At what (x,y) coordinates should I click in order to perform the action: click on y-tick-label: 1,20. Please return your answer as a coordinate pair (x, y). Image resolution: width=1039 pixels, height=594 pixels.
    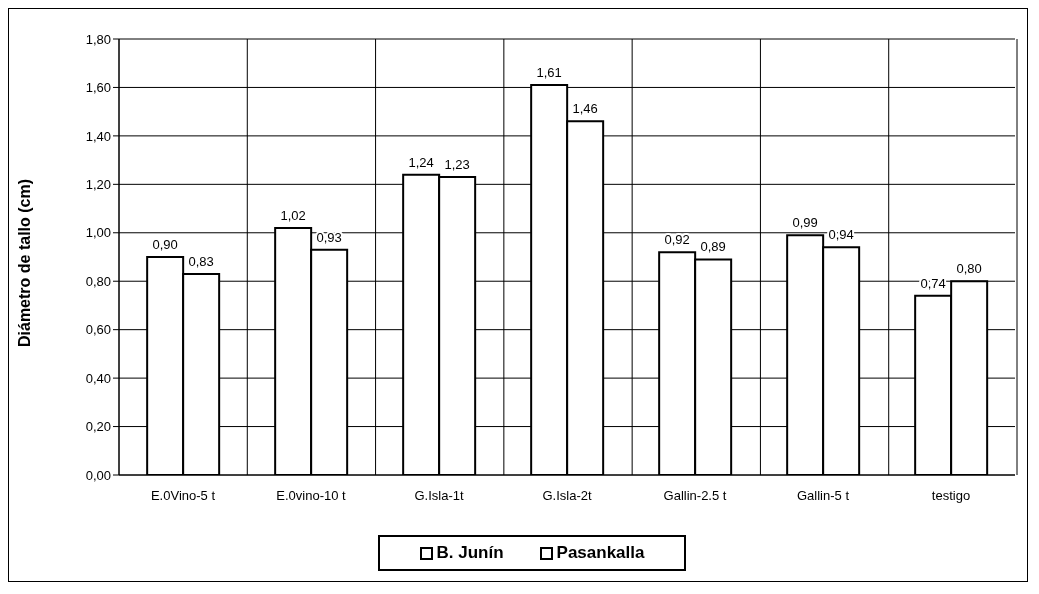
    Looking at the image, I should click on (98, 184).